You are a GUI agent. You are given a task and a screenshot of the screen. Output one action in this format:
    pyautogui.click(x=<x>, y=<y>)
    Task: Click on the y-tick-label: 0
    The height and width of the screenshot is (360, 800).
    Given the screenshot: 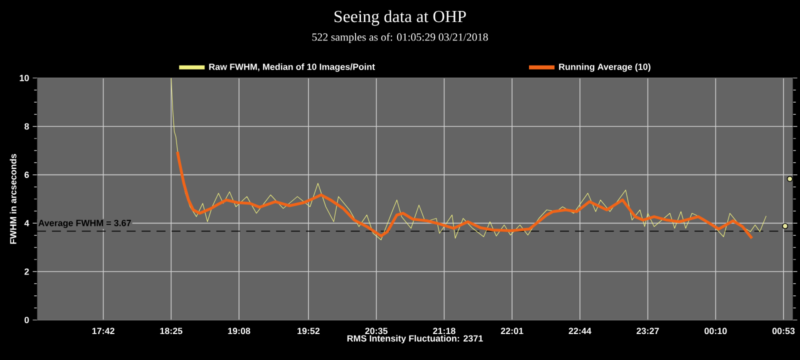 What is the action you would take?
    pyautogui.click(x=26, y=320)
    